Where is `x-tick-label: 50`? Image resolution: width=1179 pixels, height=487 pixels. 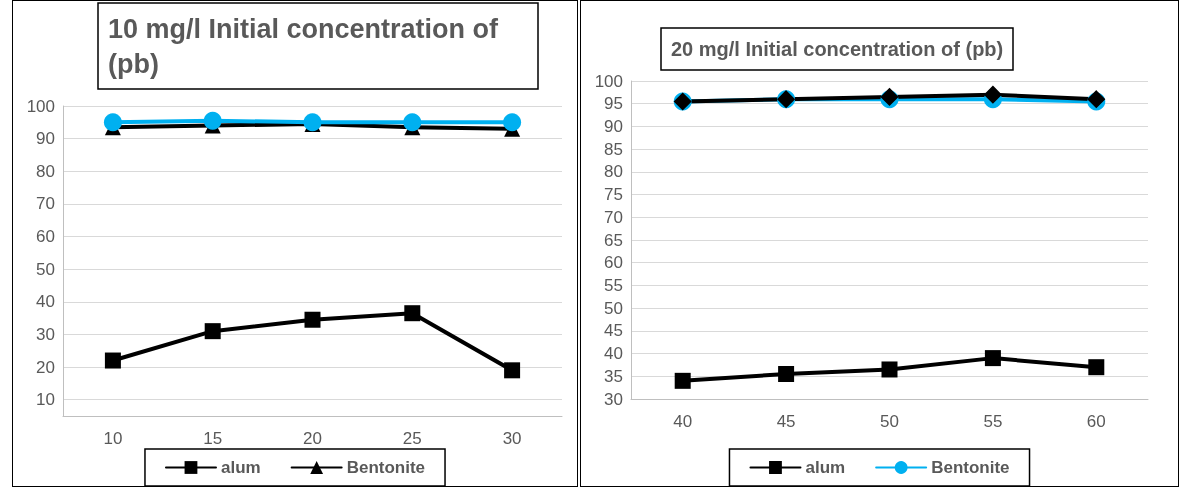 x-tick-label: 50 is located at coordinates (889, 421).